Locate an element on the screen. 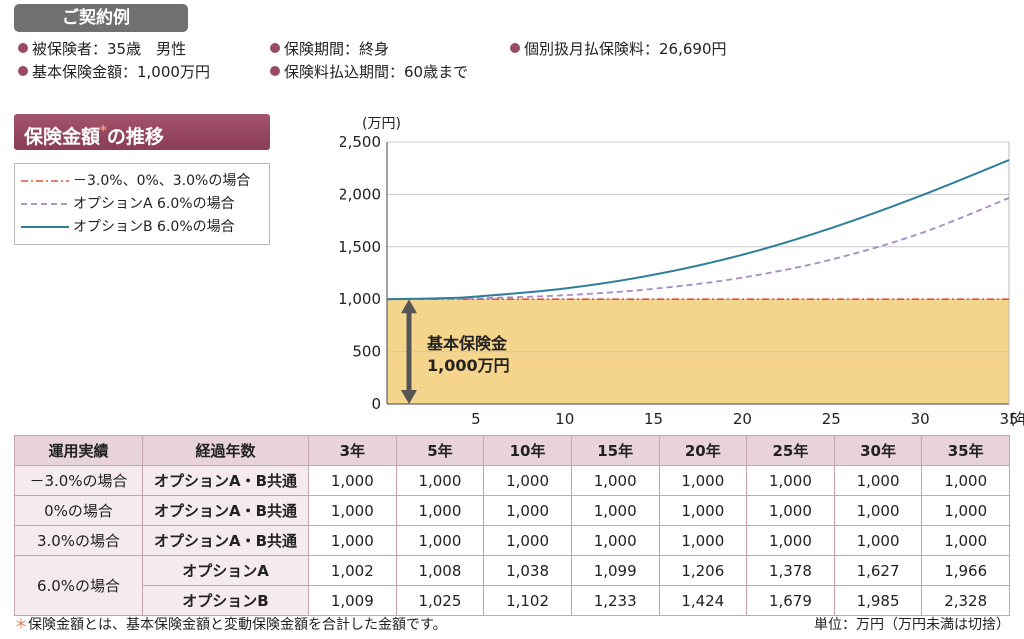  column-header: 5年 is located at coordinates (440, 450).